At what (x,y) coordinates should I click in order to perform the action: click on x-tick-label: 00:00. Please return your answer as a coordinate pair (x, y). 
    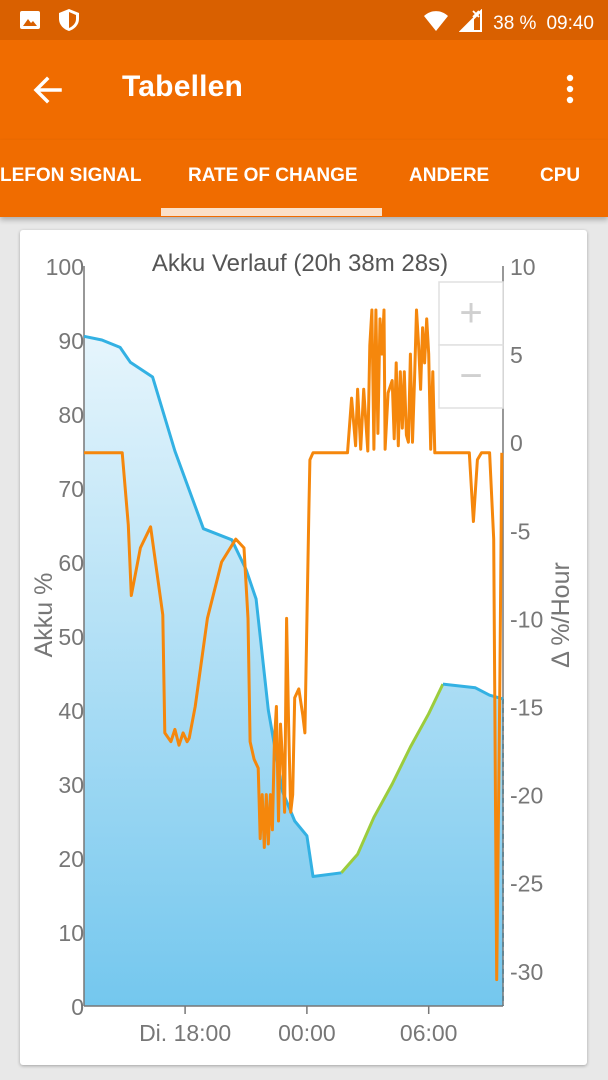
    Looking at the image, I should click on (307, 1033).